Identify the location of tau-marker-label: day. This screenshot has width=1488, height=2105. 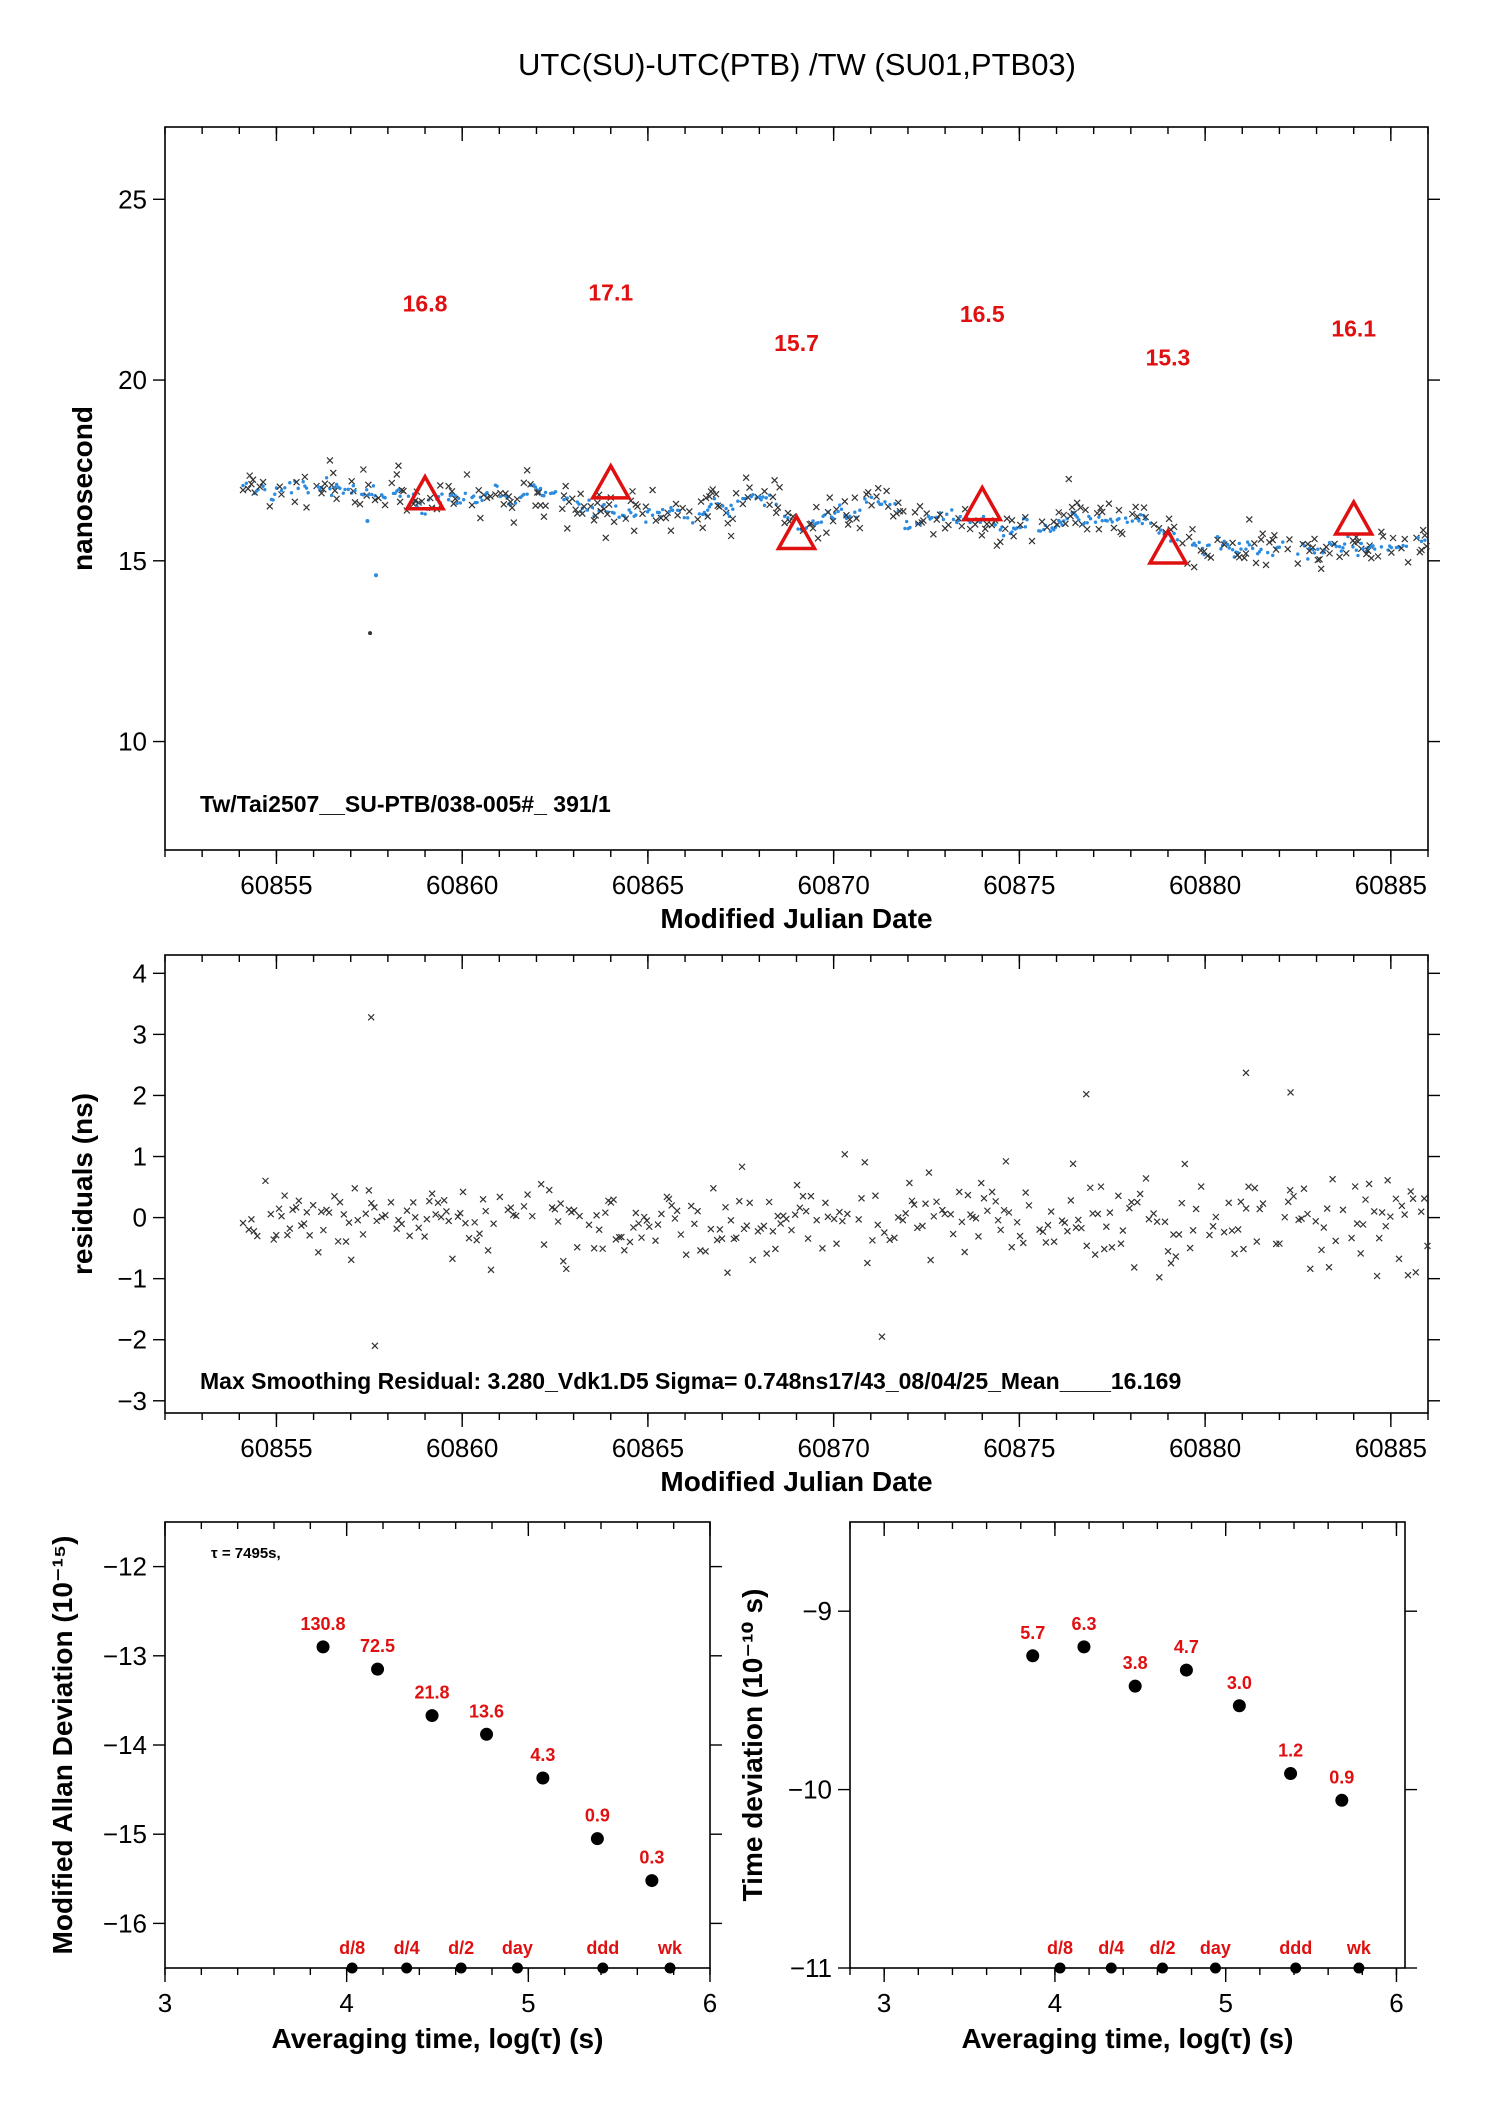
(517, 1948).